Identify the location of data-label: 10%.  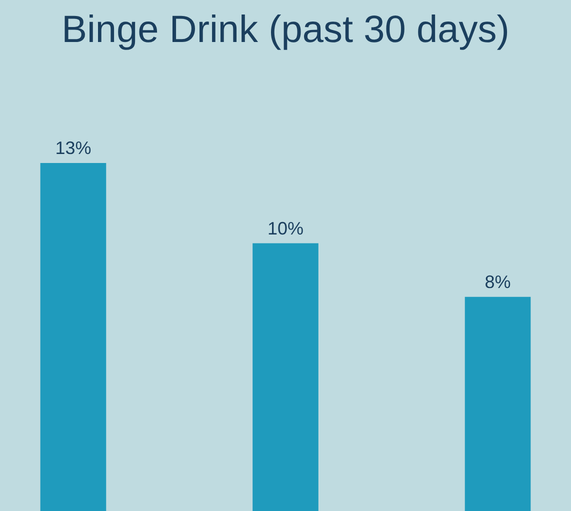
(285, 228).